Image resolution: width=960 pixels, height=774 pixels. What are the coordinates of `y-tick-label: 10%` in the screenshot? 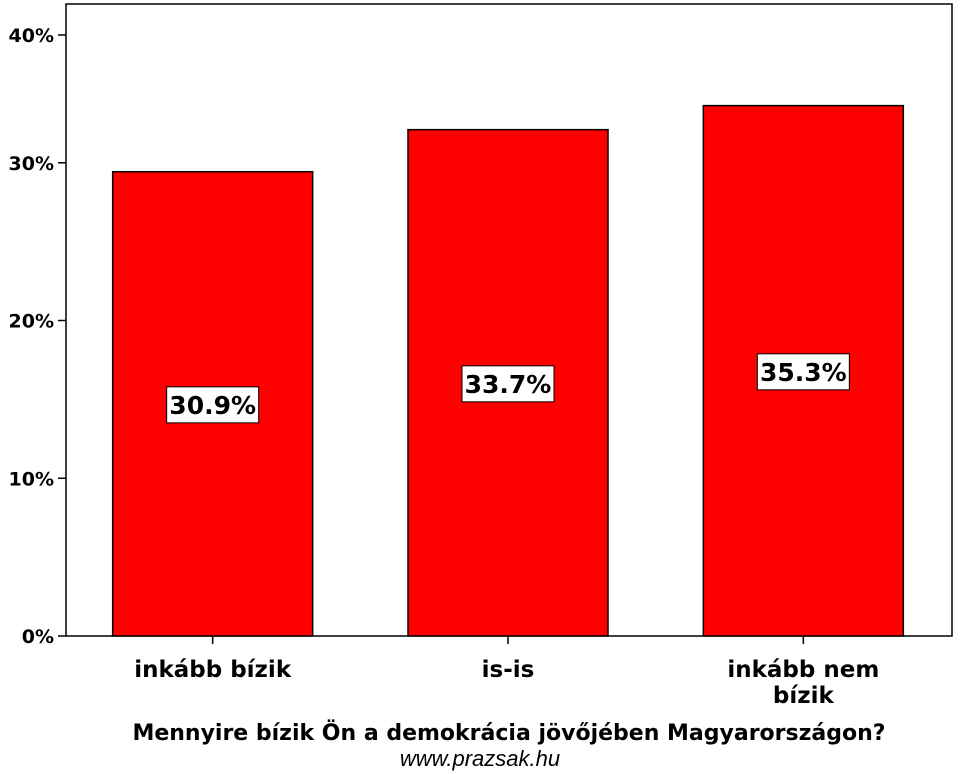 It's located at (31, 479).